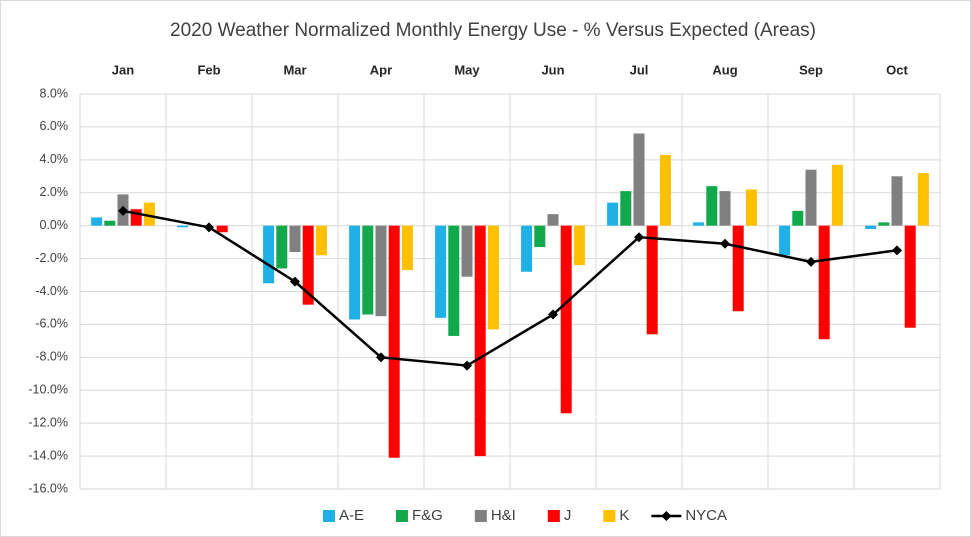  I want to click on y-tick-label: 0.0%, so click(54, 225).